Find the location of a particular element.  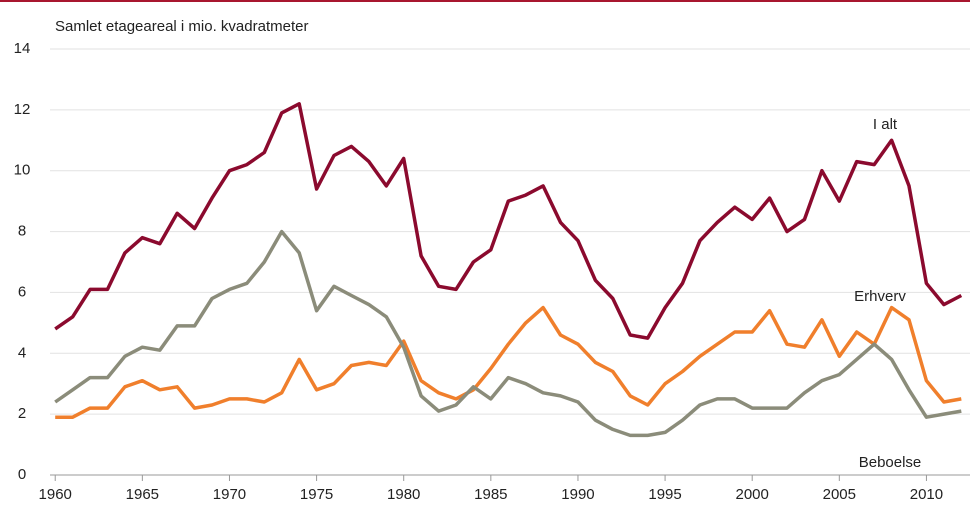

x-tick-label: 1960 is located at coordinates (55, 494).